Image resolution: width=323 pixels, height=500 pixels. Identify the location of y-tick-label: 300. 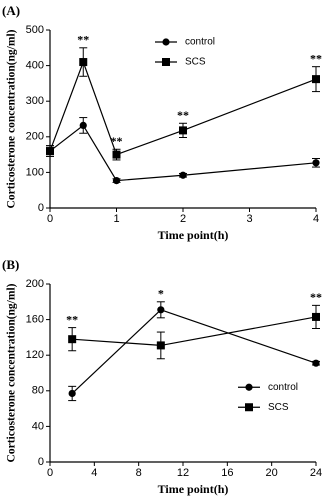
(35, 101).